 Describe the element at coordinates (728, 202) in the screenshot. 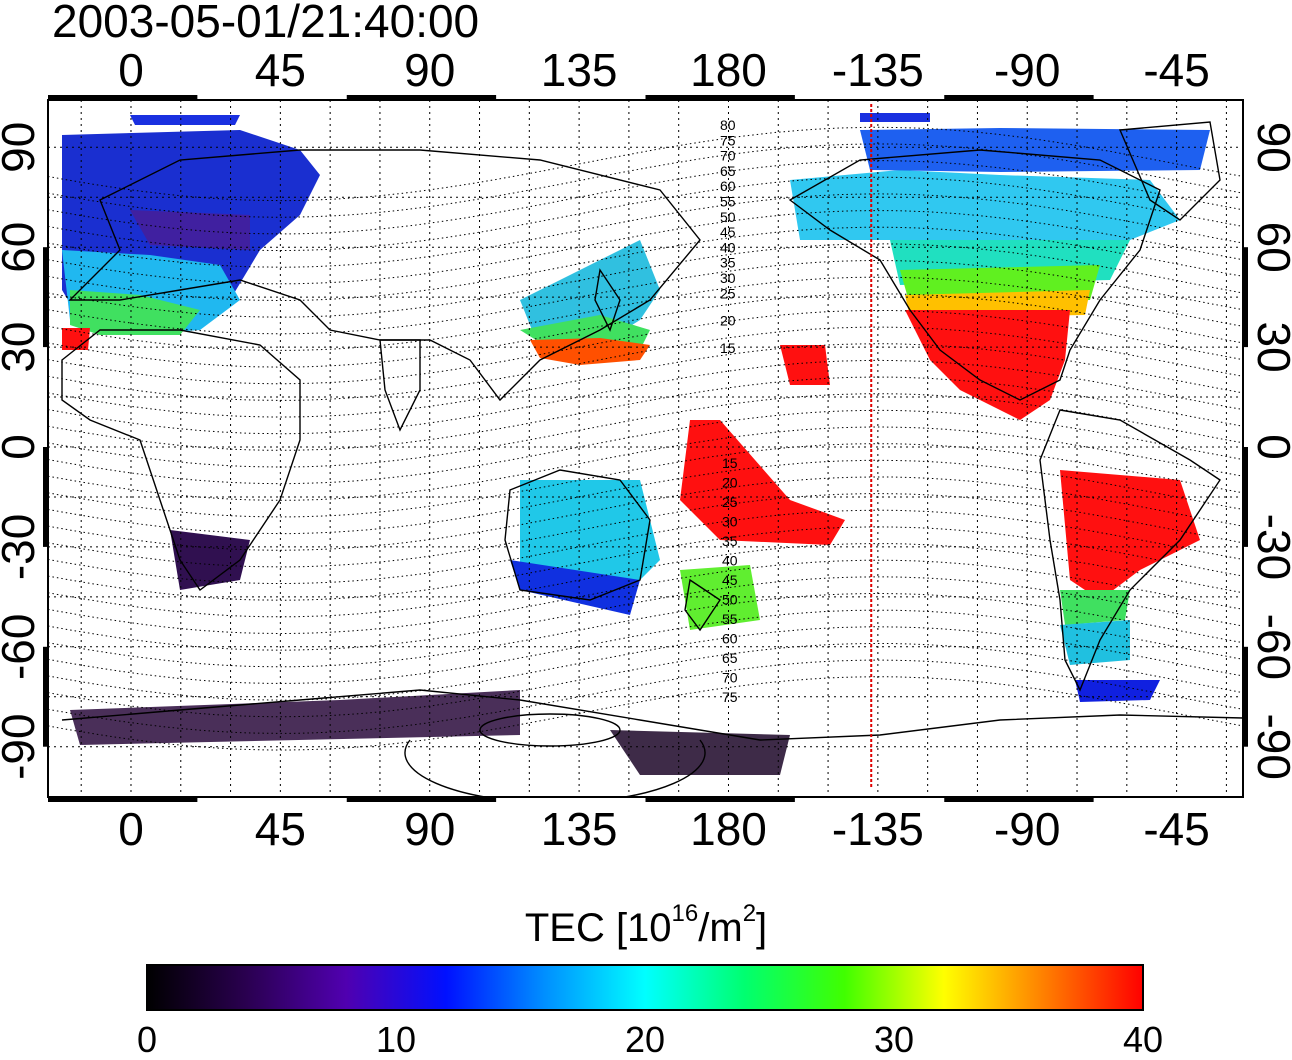

I see `mlat-label-north: 55` at that location.